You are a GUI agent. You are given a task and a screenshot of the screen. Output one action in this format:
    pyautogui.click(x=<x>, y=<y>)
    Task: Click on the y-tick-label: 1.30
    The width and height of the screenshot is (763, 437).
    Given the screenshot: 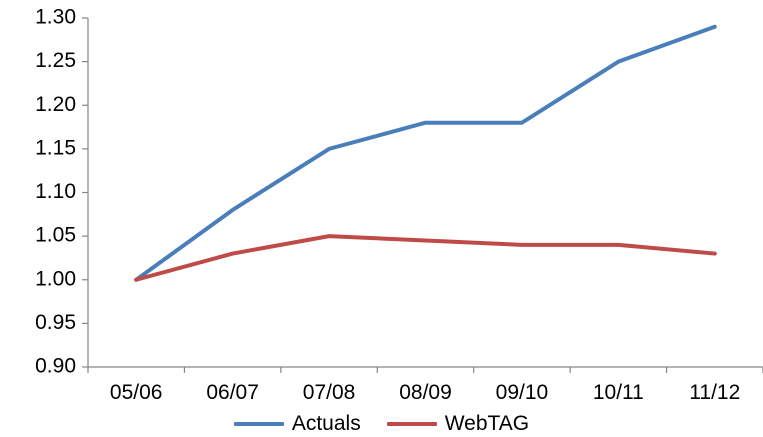 What is the action you would take?
    pyautogui.click(x=55, y=17)
    